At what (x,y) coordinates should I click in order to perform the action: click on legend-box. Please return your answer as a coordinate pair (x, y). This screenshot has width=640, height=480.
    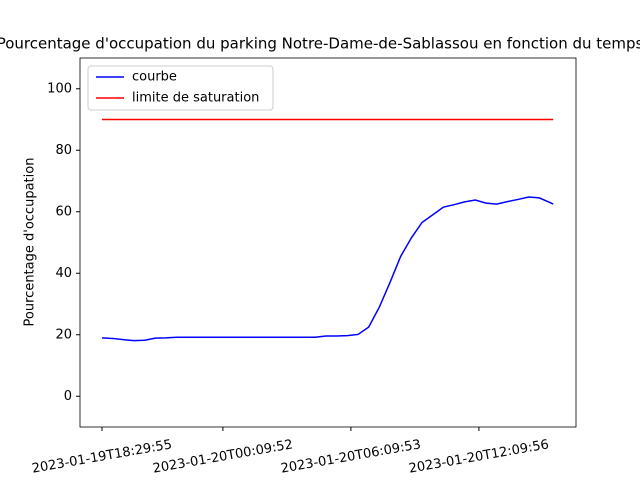
    Looking at the image, I should click on (180, 88).